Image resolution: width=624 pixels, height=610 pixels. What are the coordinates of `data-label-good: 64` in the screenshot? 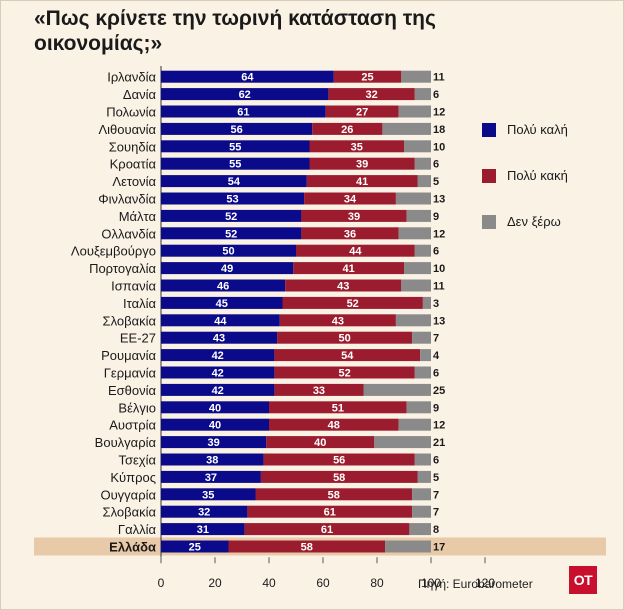 It's located at (247, 78).